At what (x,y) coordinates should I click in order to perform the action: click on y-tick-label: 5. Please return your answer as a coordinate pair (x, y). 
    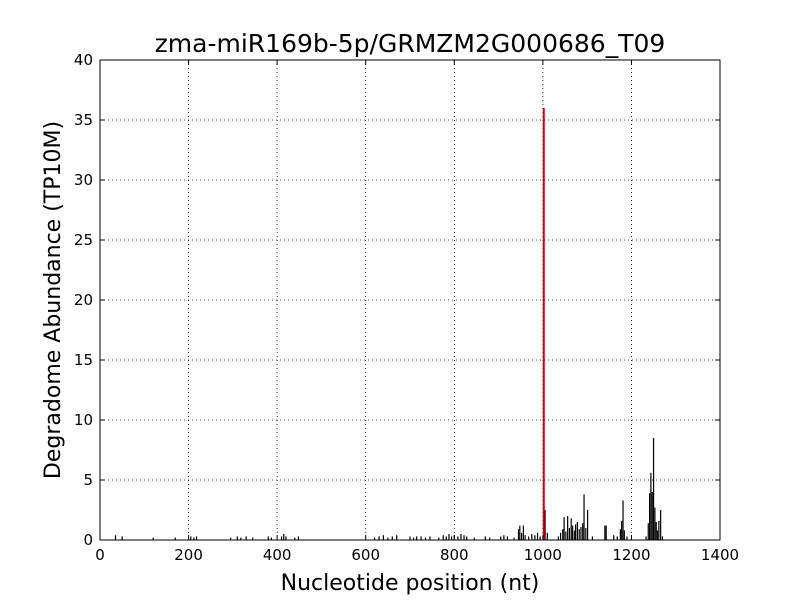
    Looking at the image, I should click on (88, 480).